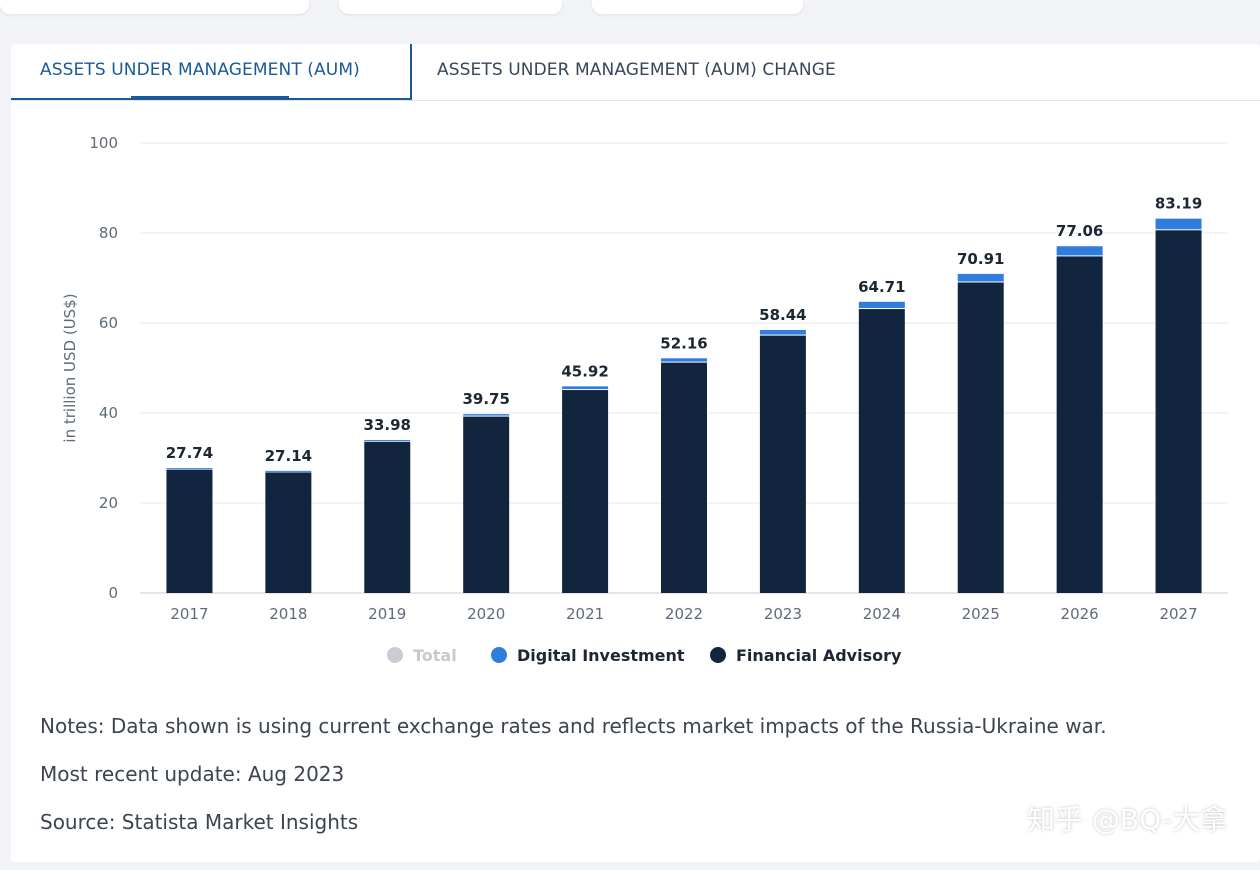  Describe the element at coordinates (70, 367) in the screenshot. I see `y-axis-label: in trillion USD (US$)` at that location.